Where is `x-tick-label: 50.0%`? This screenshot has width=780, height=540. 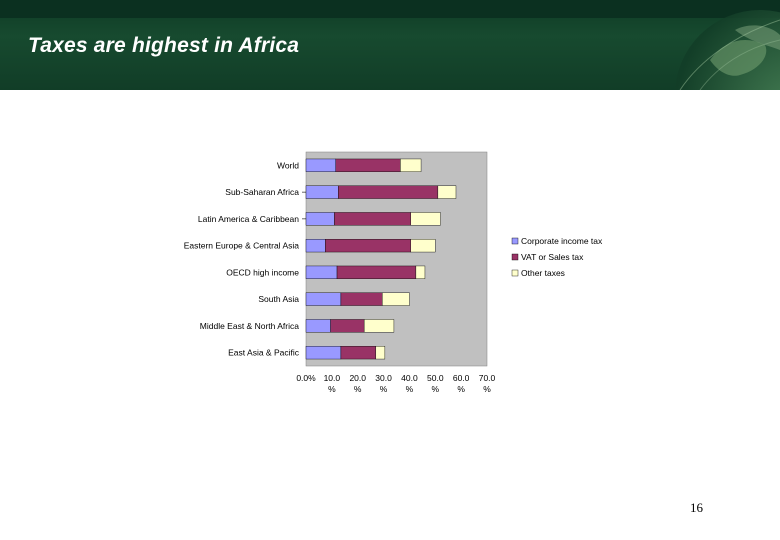
x-tick-label: 50.0% is located at coordinates (435, 383).